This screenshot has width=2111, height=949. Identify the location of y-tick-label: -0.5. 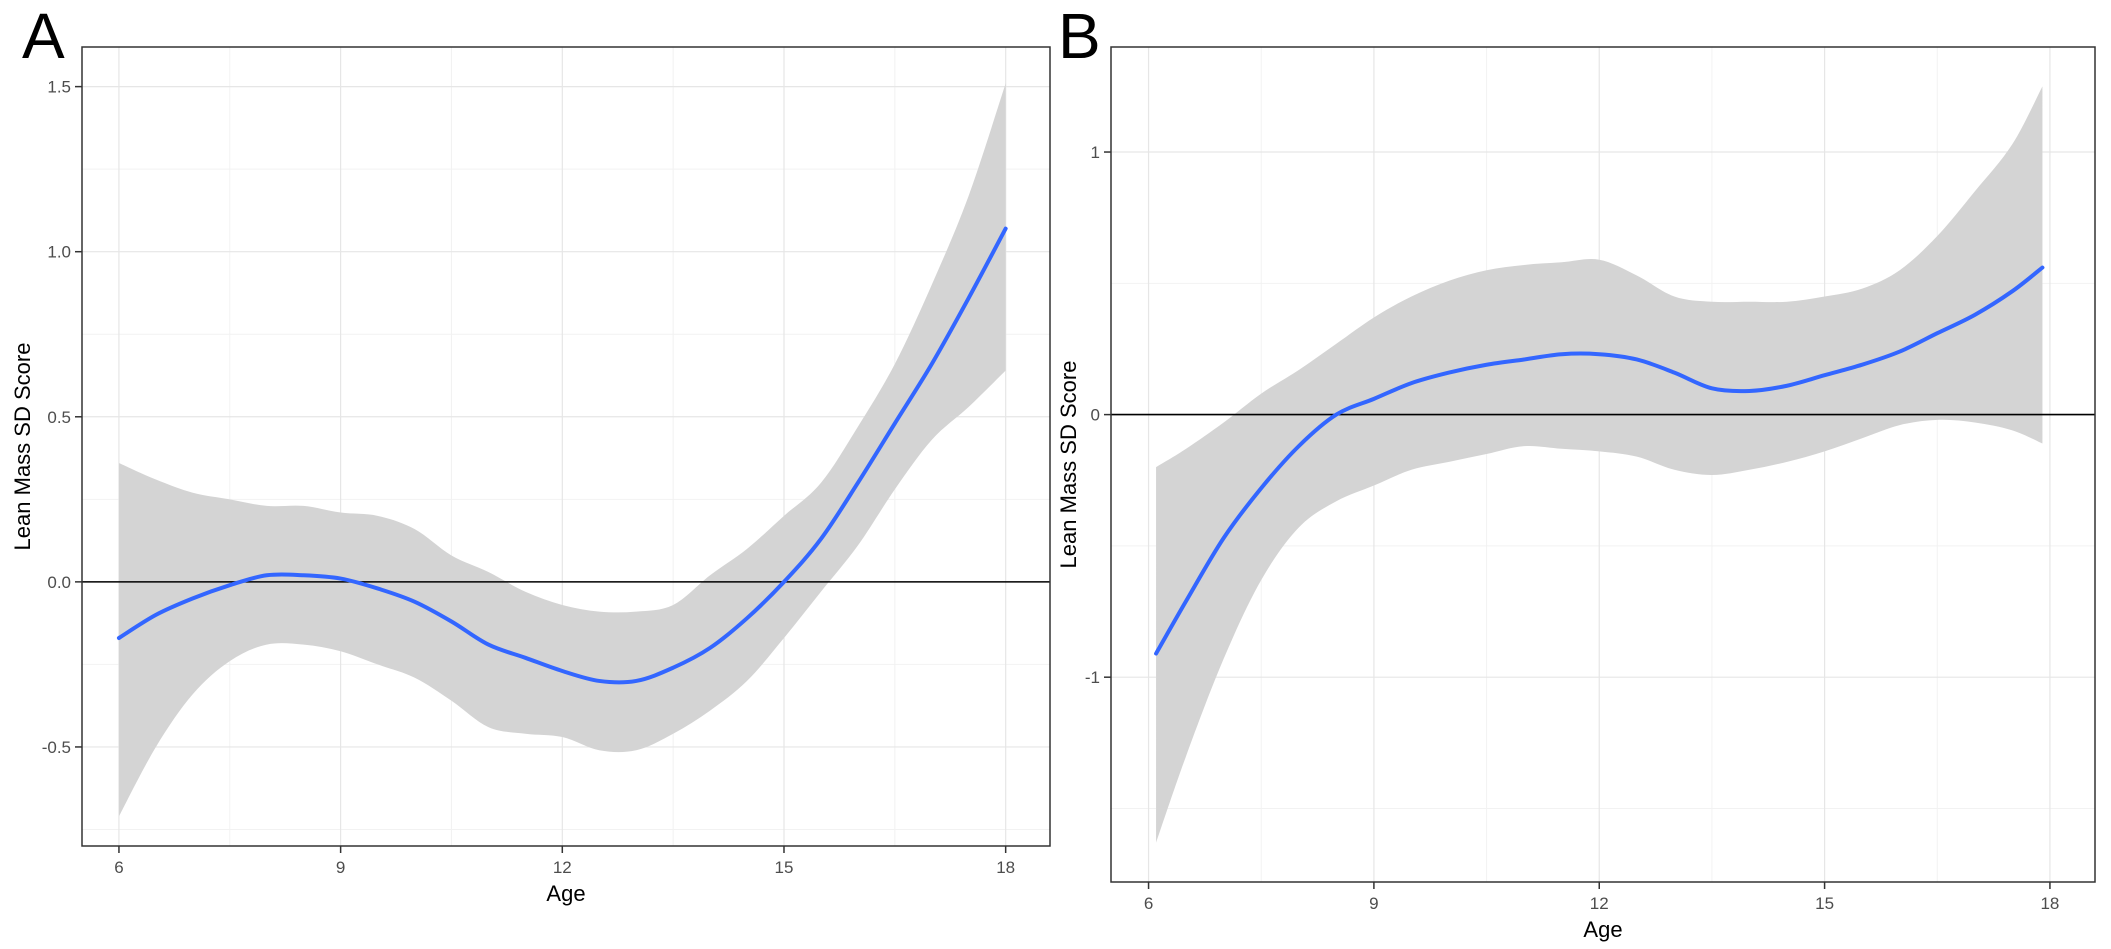
(56, 747).